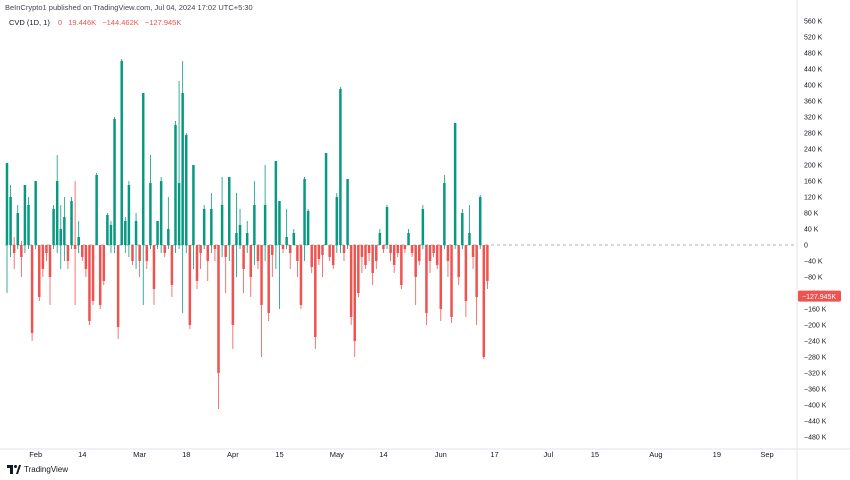  Describe the element at coordinates (813, 150) in the screenshot. I see `y-tick-label: 240 K` at that location.